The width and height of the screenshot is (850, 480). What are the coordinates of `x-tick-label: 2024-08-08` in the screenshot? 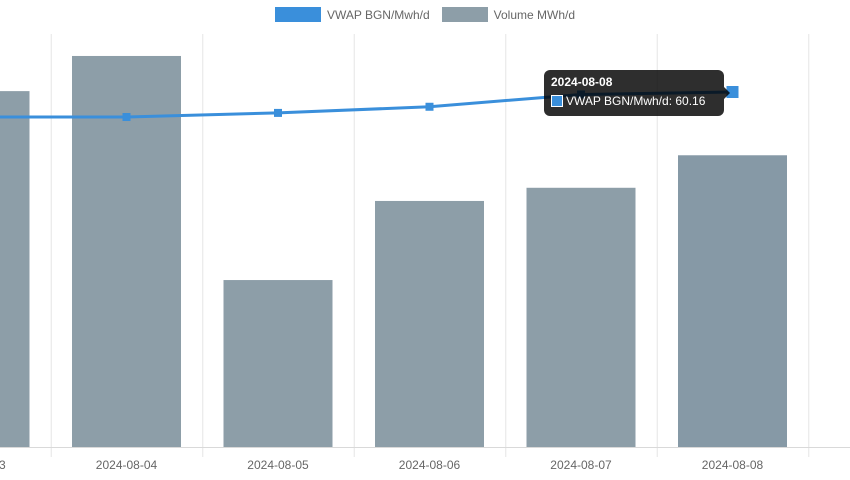 It's located at (733, 465).